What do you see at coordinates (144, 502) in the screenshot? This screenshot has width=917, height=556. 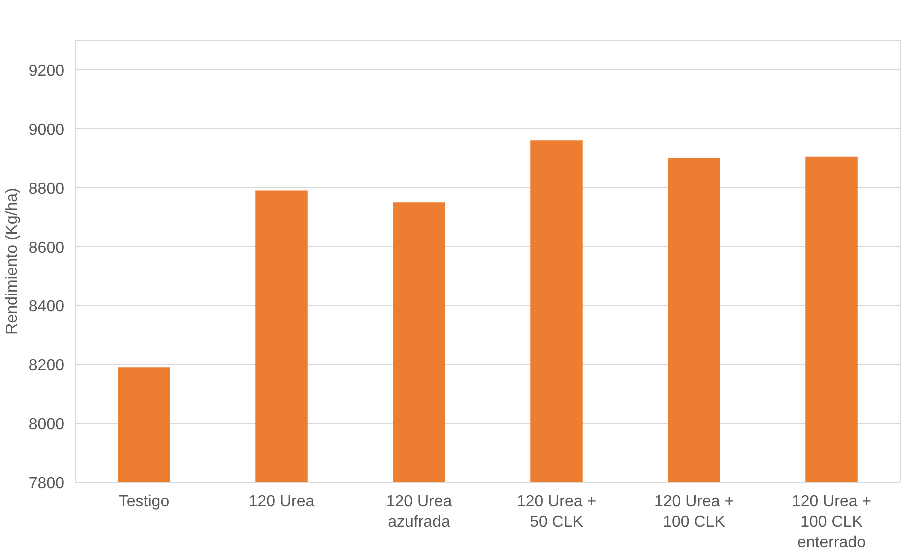 I see `x-tick-label: Testigo` at bounding box center [144, 502].